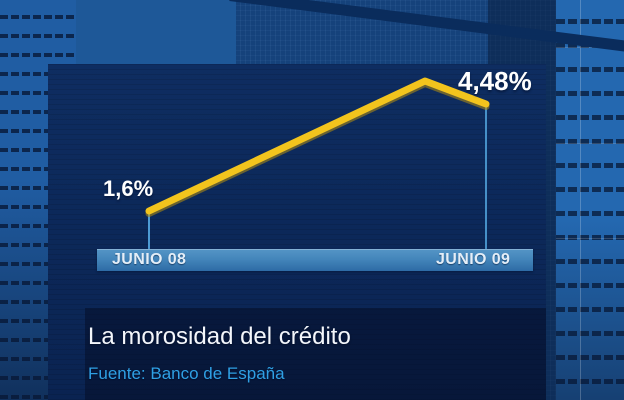  I want to click on chart-title: La morosidad del crédito, so click(219, 336).